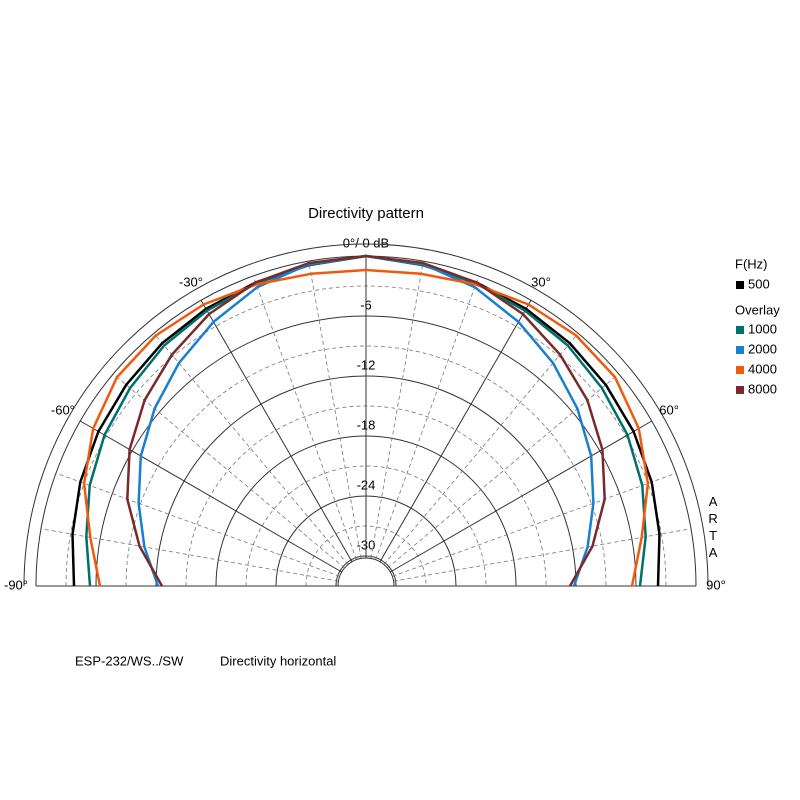 The image size is (800, 800). Describe the element at coordinates (759, 283) in the screenshot. I see `legend-label: 500` at that location.